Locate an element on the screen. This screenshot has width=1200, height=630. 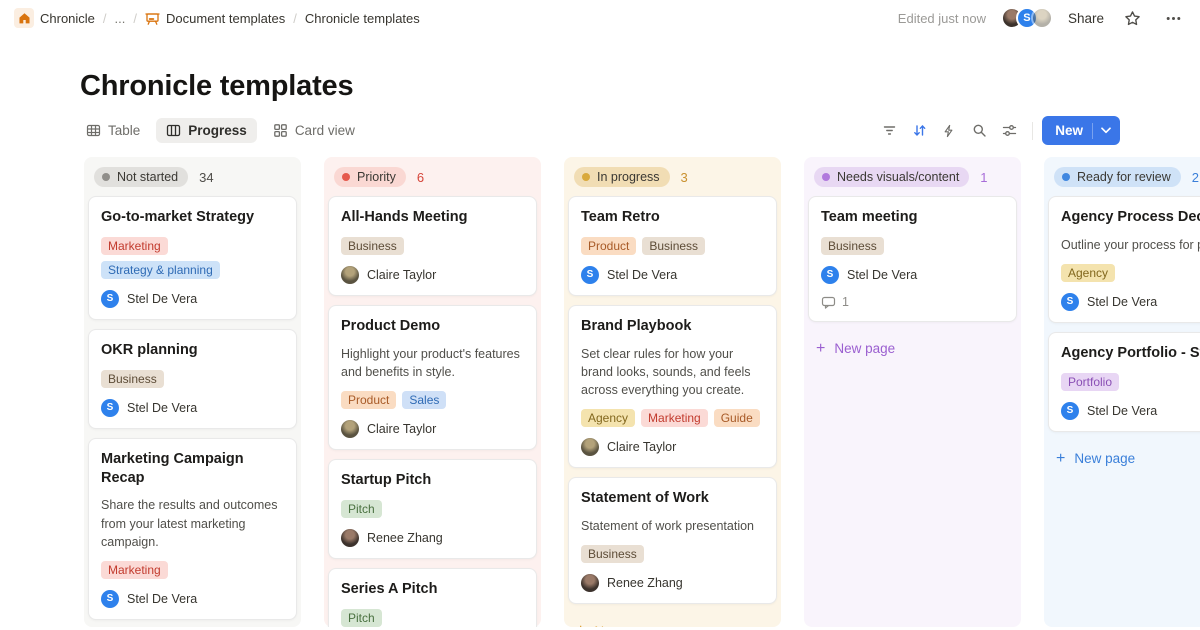
breadcrumb-document-templates: Document templates is located at coordinates (215, 18).